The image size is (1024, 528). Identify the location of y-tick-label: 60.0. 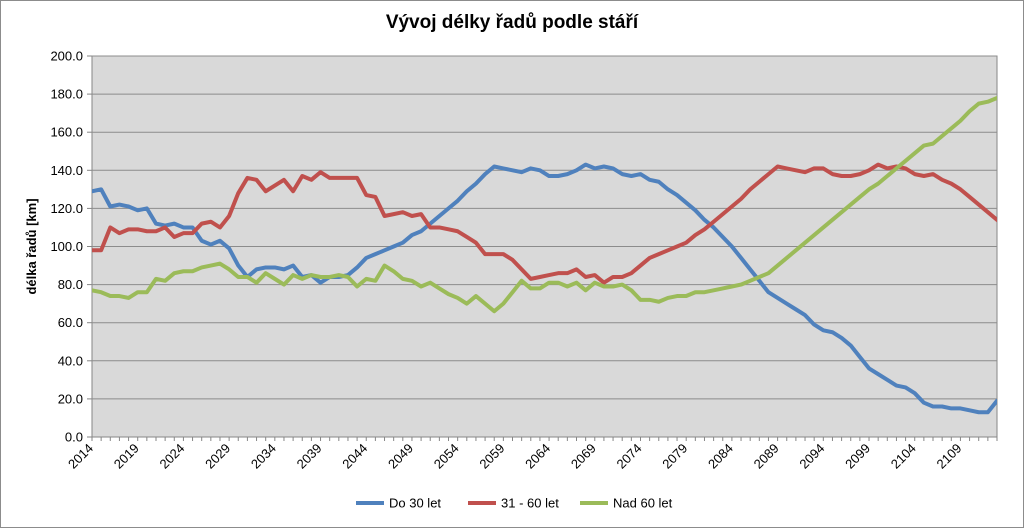
(70, 322).